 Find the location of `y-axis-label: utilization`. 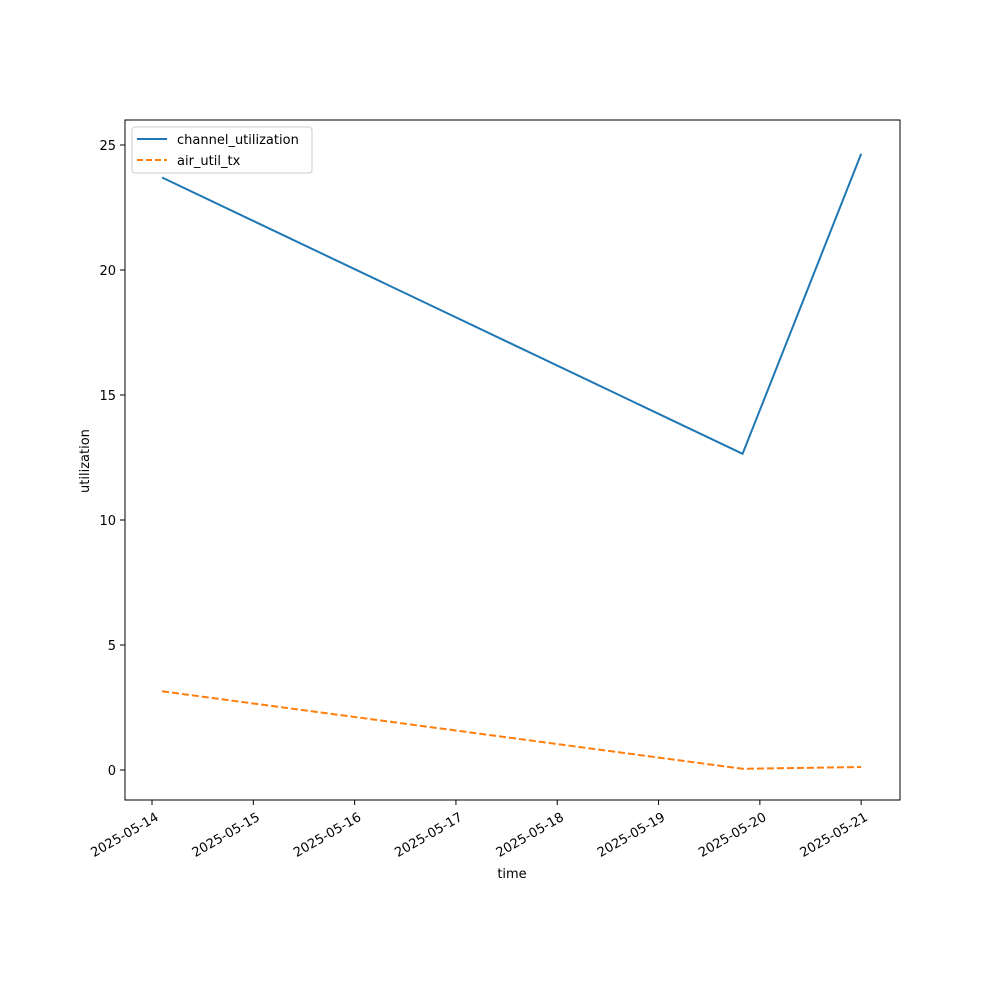

y-axis-label: utilization is located at coordinates (85, 461).